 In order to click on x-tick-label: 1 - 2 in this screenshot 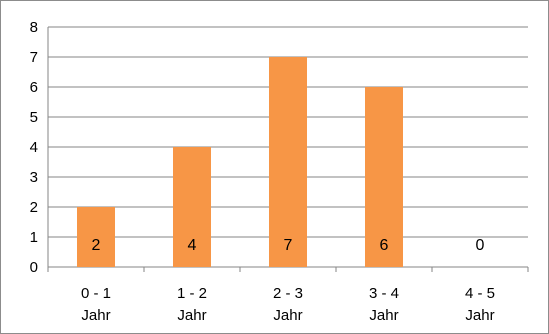, I will do `click(192, 293)`.